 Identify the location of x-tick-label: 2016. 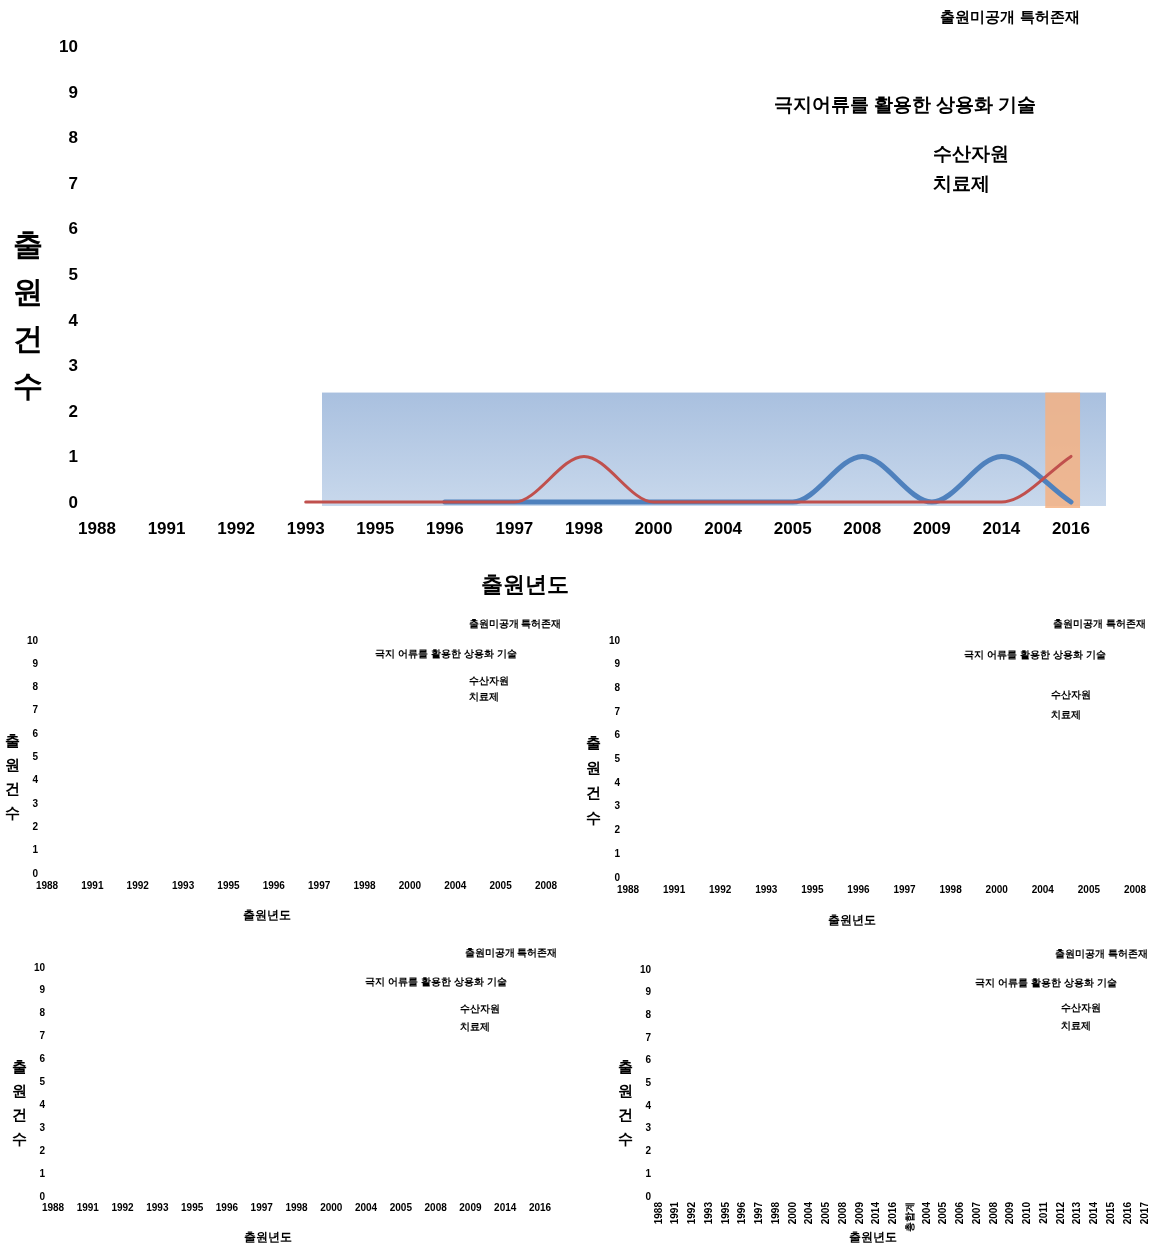
(1071, 528).